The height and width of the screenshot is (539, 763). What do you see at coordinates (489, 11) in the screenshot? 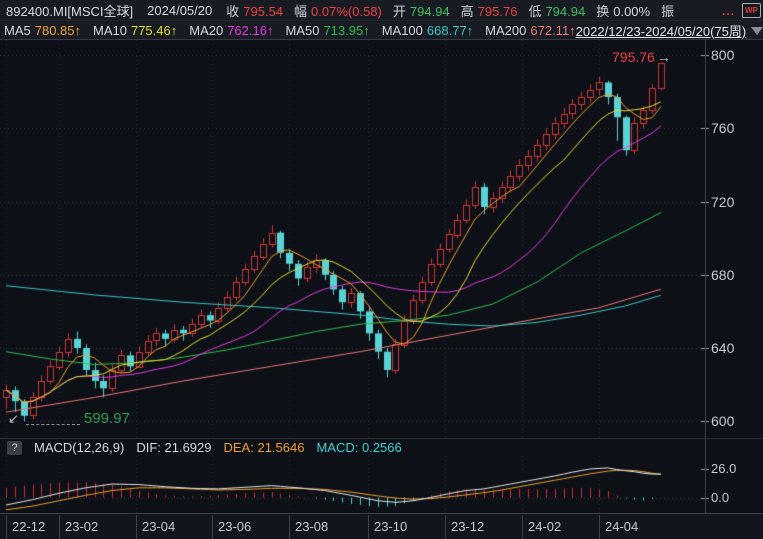
I see `quote-field: 高 795.76` at bounding box center [489, 11].